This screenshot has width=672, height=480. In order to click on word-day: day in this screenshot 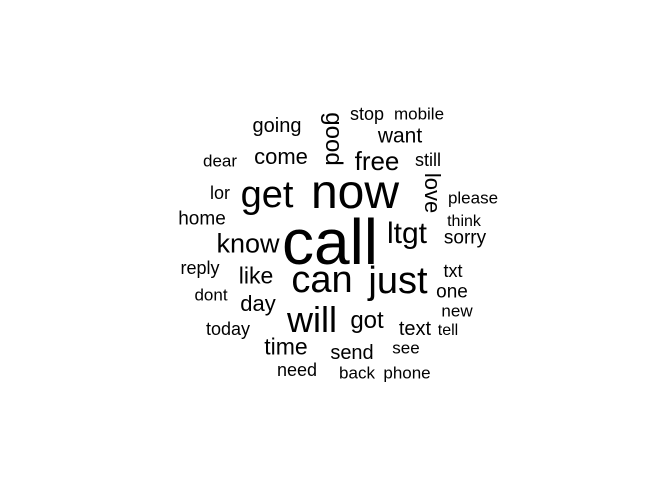, I will do `click(258, 303)`.